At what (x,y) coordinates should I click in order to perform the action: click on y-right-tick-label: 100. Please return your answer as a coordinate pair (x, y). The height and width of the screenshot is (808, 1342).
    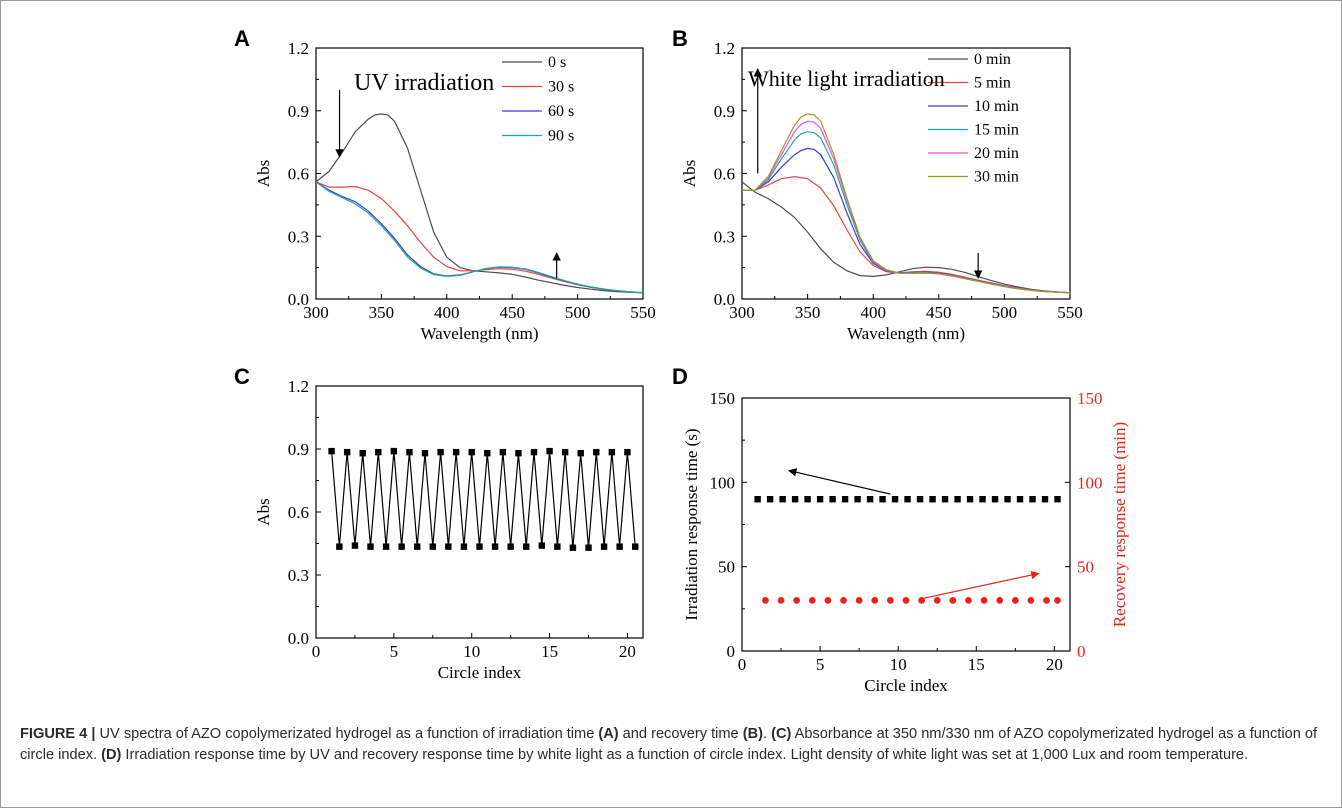
    Looking at the image, I should click on (1090, 482).